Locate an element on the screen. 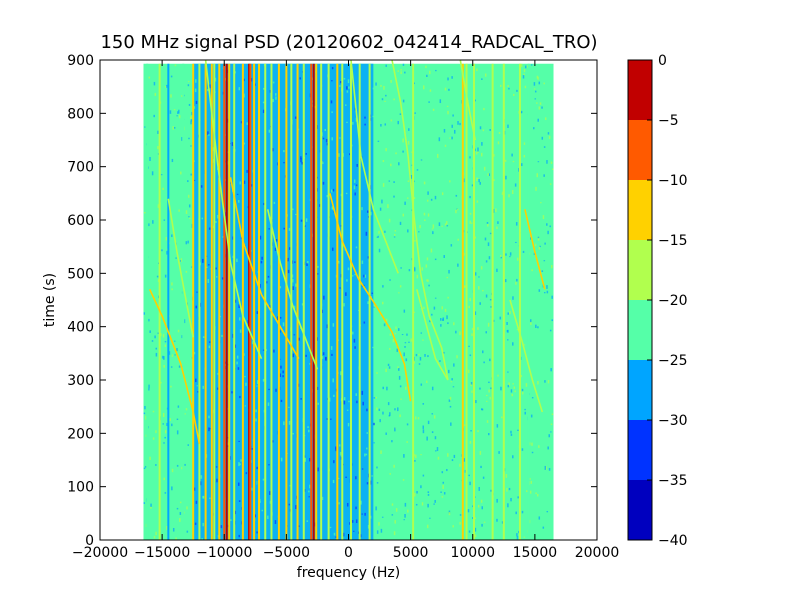  colorbar-segment is located at coordinates (640, 90).